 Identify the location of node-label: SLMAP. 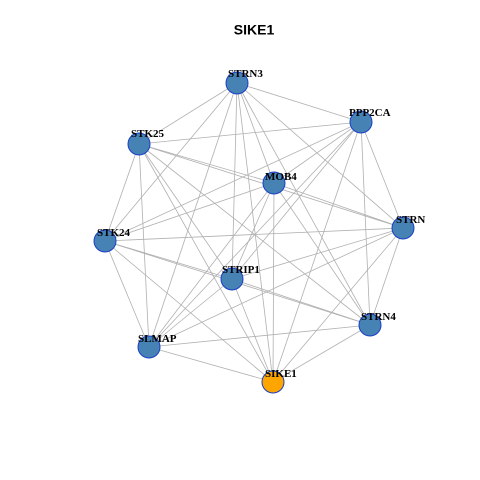
(157, 339).